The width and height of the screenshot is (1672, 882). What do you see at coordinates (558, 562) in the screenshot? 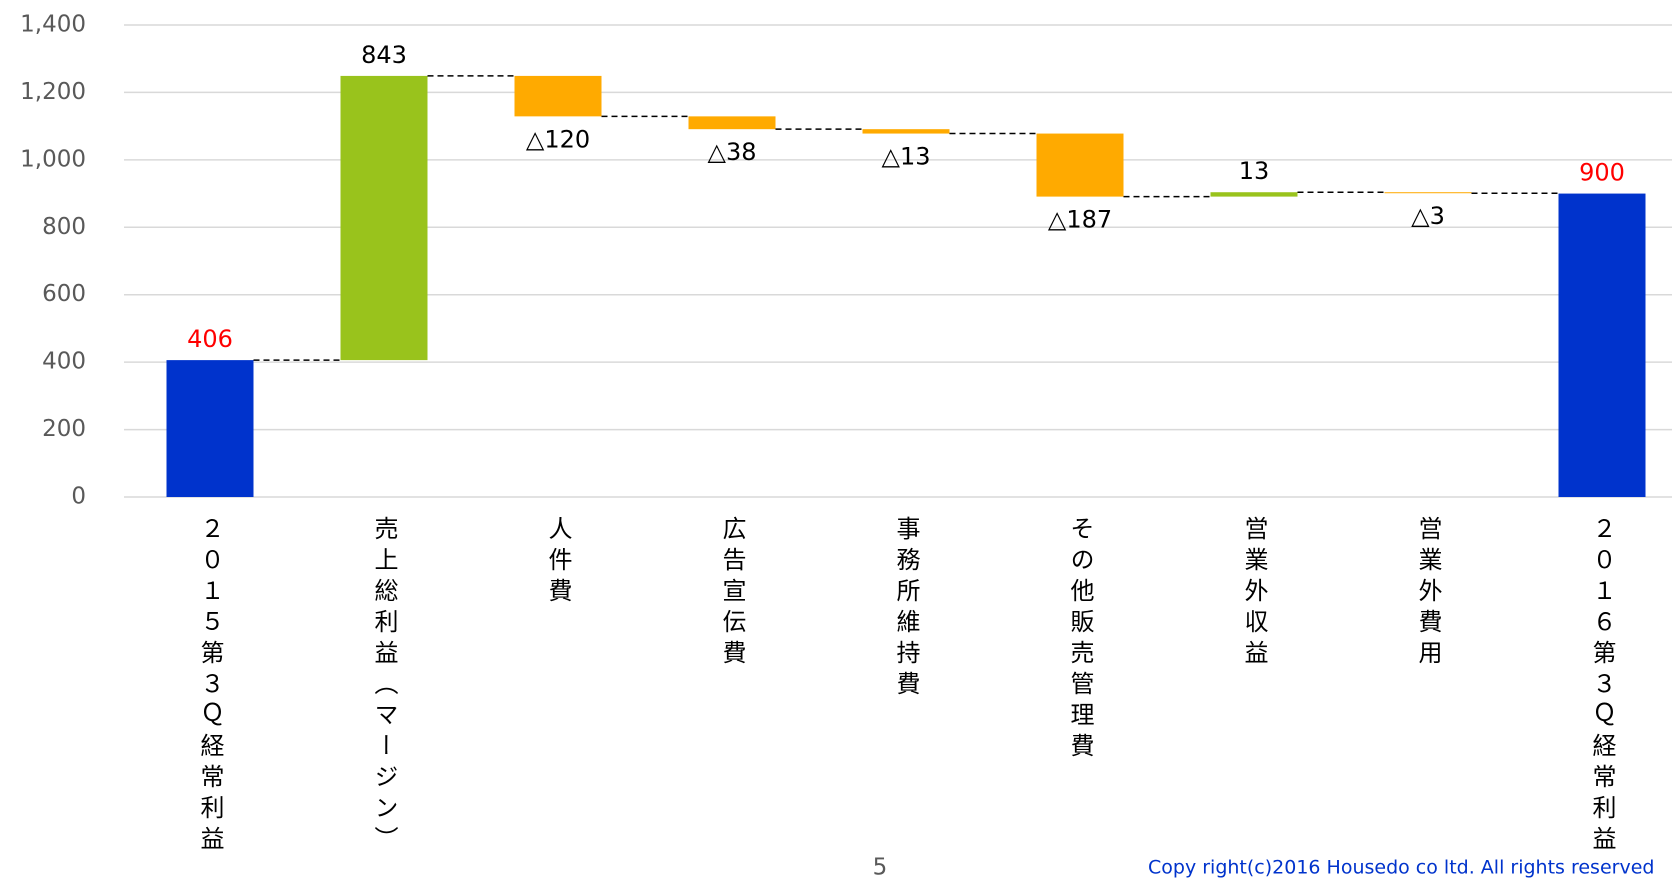
I see `x-tick-label: 人件費` at bounding box center [558, 562].